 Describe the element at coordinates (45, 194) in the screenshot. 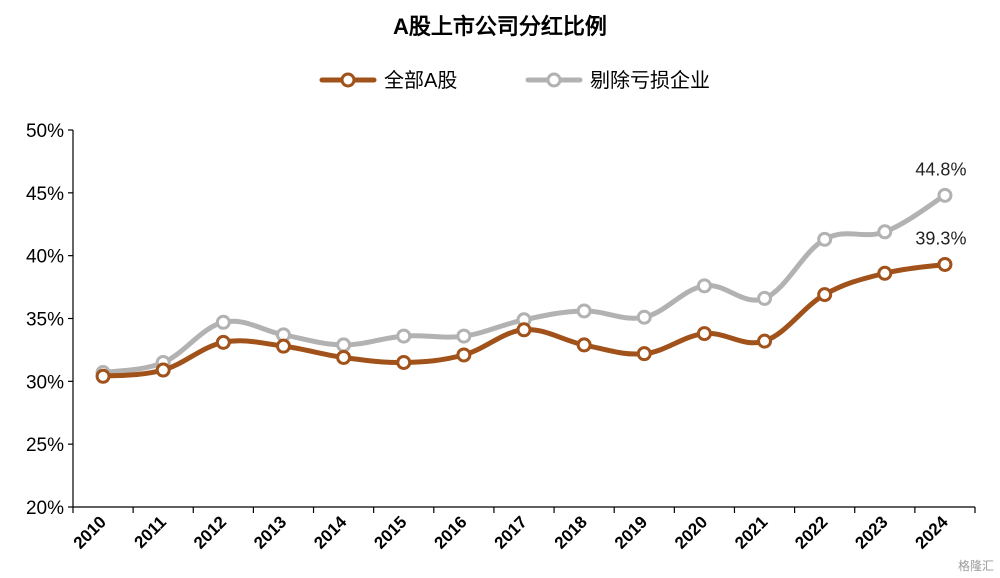

I see `y-tick-label: 45%` at that location.